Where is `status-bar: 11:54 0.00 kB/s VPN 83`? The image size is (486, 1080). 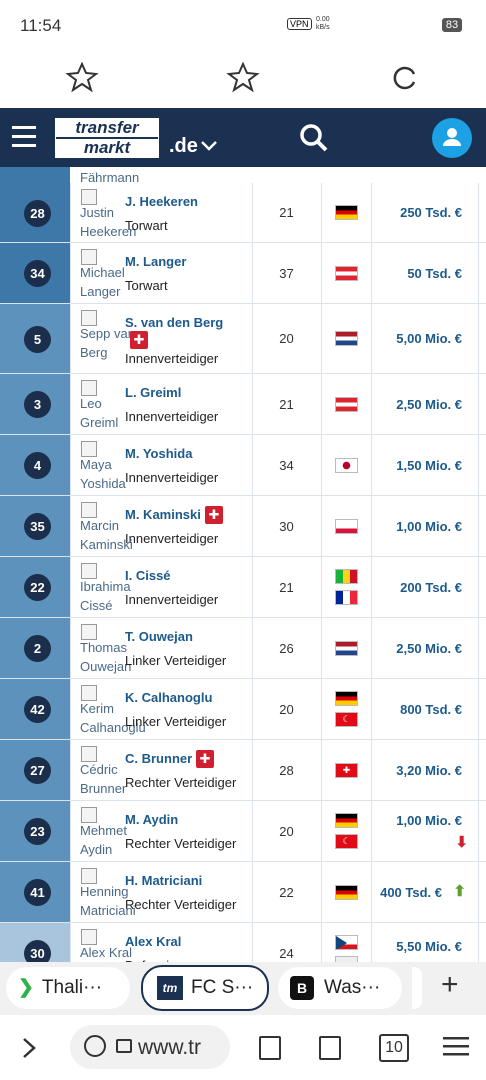
status-bar: 11:54 0.00 kB/s VPN 83 is located at coordinates (243, 26).